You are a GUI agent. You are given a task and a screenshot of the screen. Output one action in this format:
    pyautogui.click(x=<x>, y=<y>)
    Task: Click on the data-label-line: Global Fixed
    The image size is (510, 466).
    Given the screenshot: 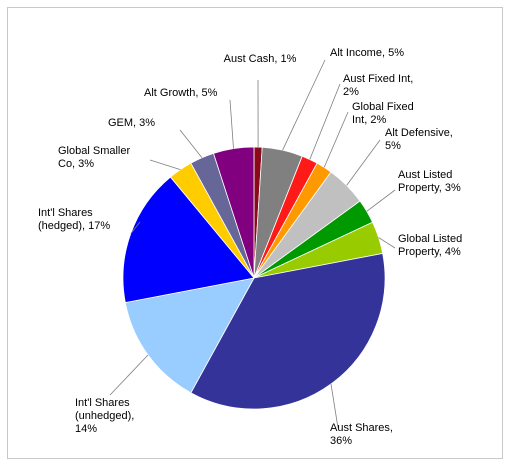 What is the action you would take?
    pyautogui.click(x=383, y=107)
    